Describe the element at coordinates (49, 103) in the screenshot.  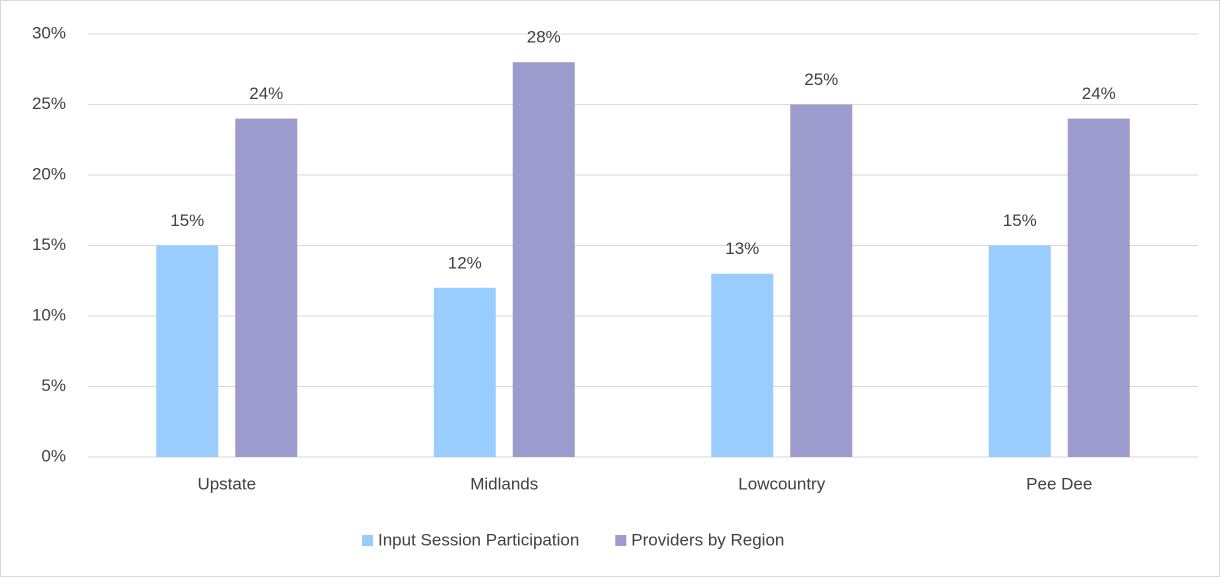
I see `y-tick-label: 25%` at that location.